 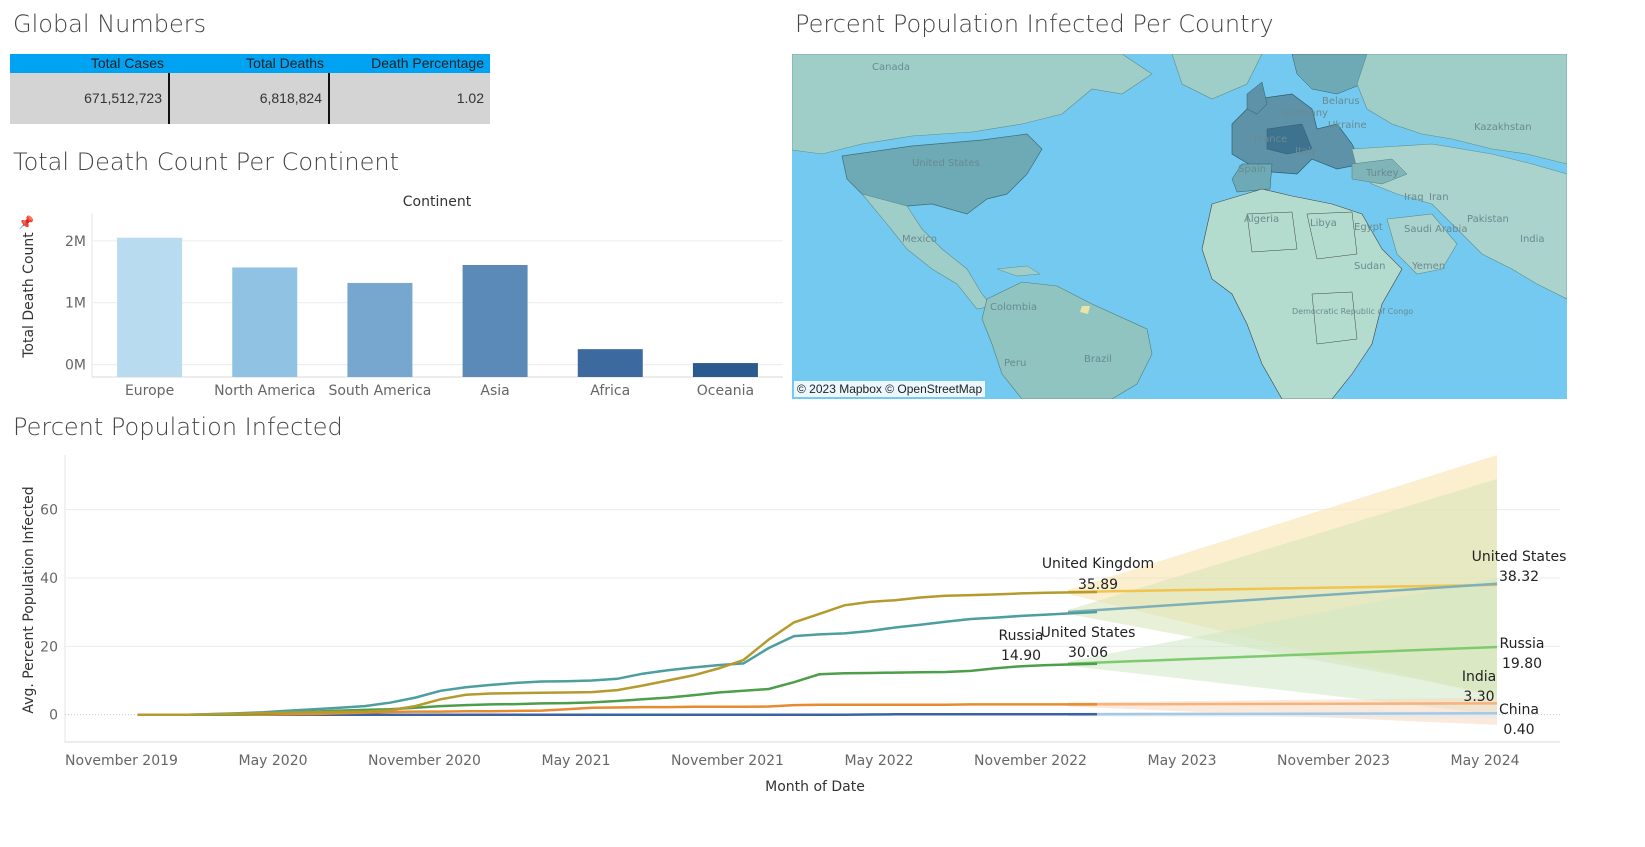 What do you see at coordinates (437, 202) in the screenshot?
I see `continent-header: Continent` at bounding box center [437, 202].